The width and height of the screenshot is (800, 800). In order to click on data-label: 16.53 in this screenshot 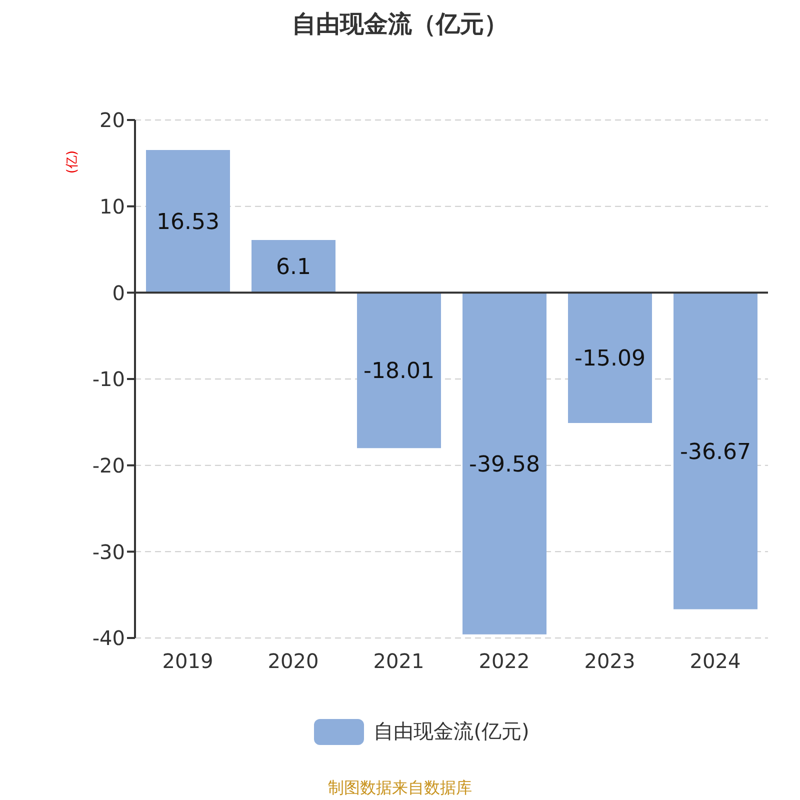, I will do `click(188, 223)`.